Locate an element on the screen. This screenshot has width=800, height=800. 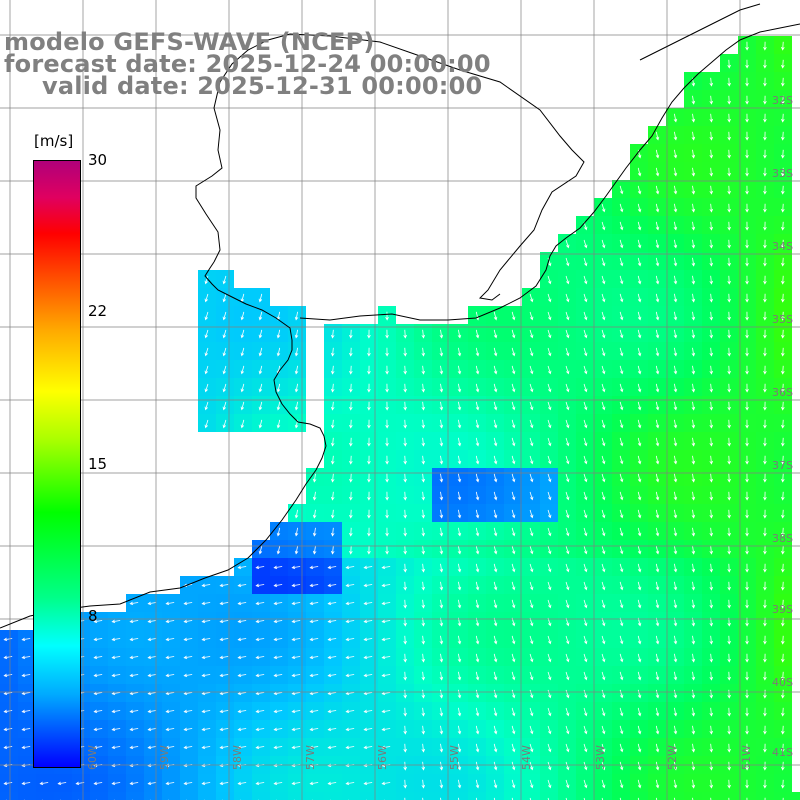
lon-label: 56W is located at coordinates (382, 757).